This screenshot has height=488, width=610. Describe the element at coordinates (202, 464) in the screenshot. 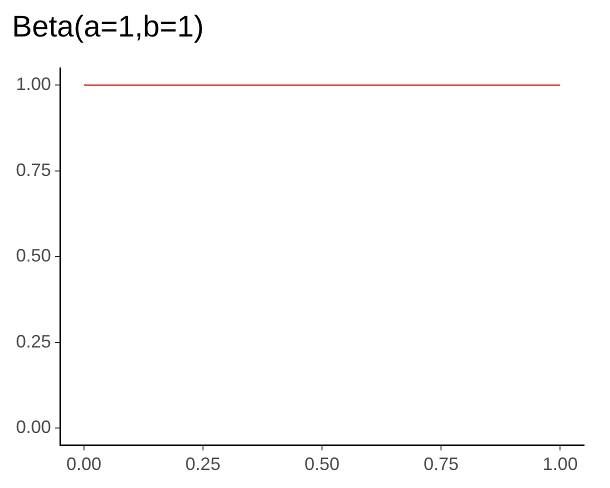

I see `x-tick-label: 0.25` at that location.